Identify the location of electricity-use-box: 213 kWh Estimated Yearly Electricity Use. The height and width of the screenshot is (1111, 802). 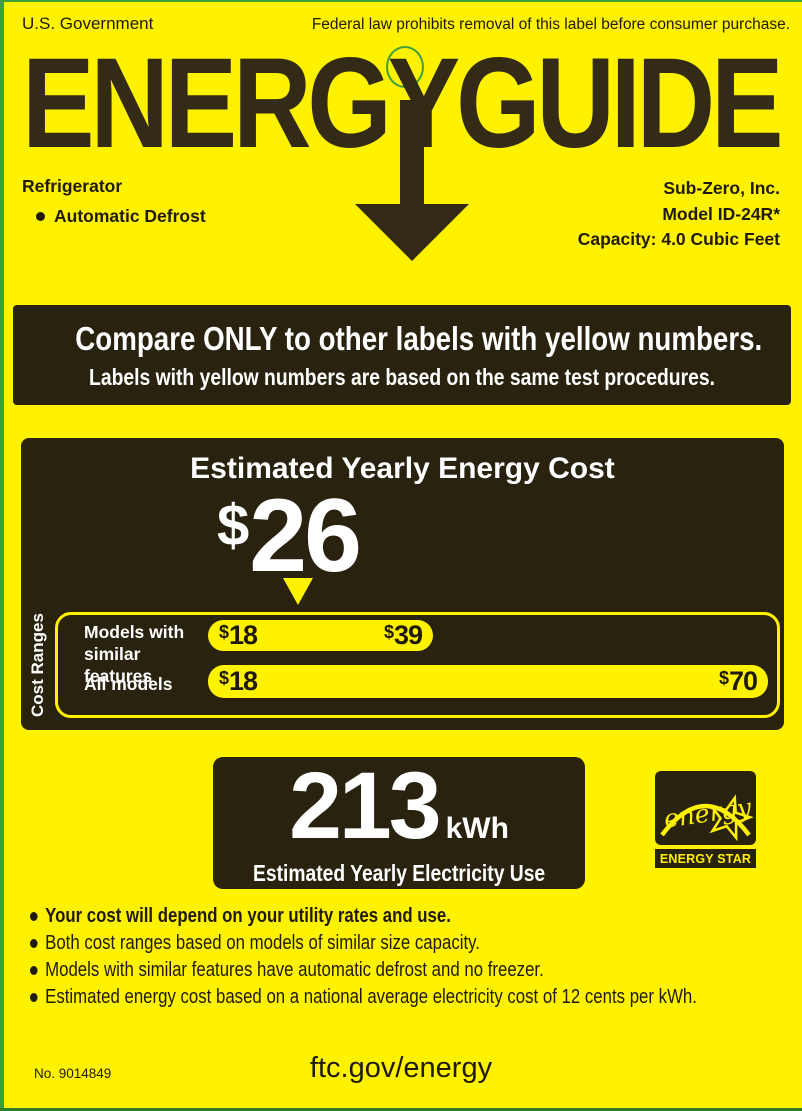
(399, 823).